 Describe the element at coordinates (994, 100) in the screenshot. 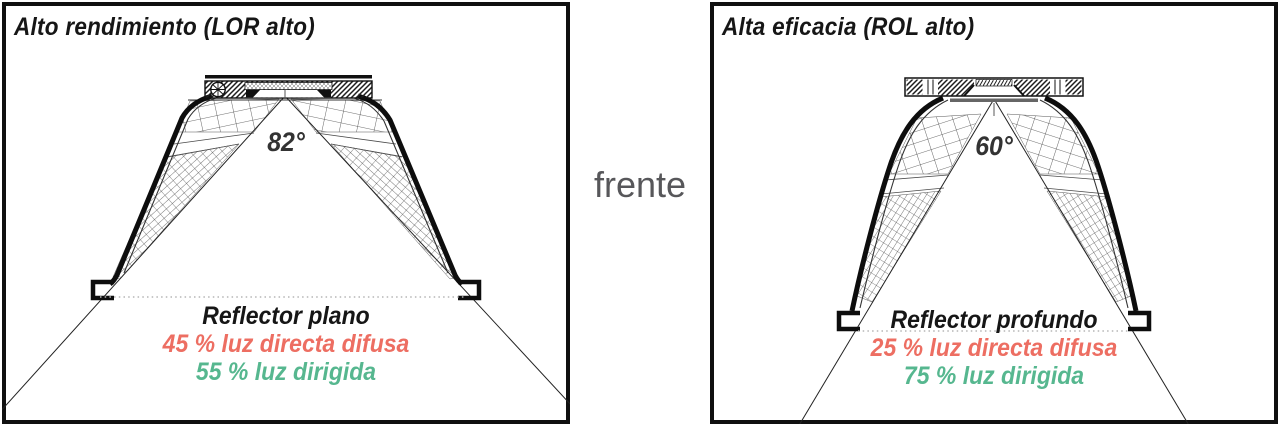

I see `lamp` at that location.